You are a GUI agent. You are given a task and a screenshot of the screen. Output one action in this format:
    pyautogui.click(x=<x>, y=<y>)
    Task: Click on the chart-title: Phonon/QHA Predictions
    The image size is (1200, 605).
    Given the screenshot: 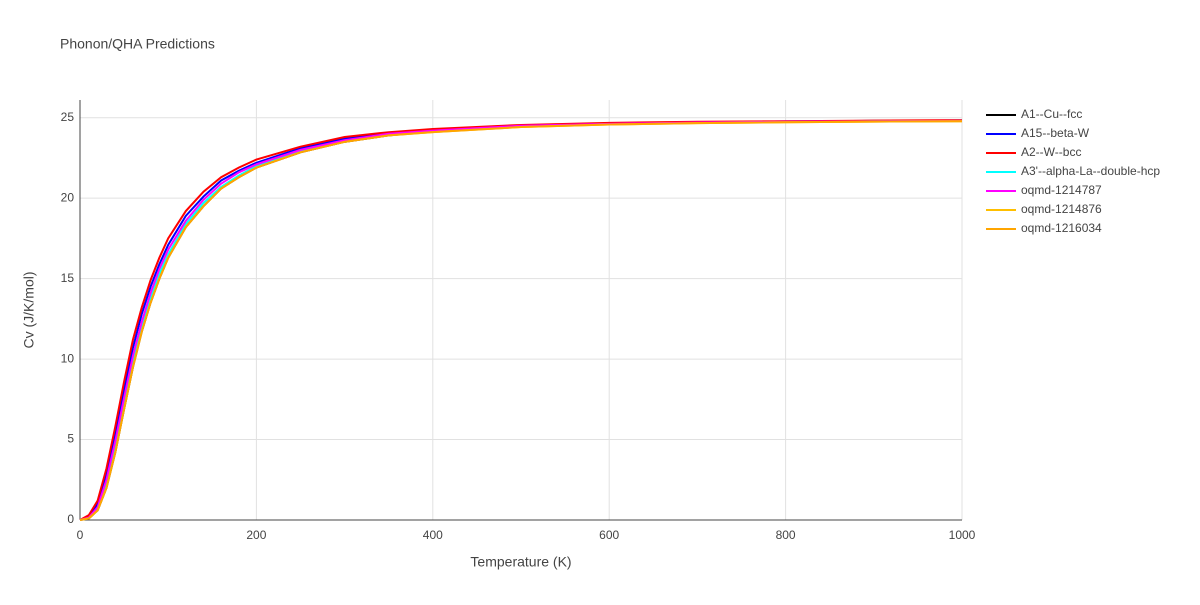 What is the action you would take?
    pyautogui.click(x=137, y=44)
    